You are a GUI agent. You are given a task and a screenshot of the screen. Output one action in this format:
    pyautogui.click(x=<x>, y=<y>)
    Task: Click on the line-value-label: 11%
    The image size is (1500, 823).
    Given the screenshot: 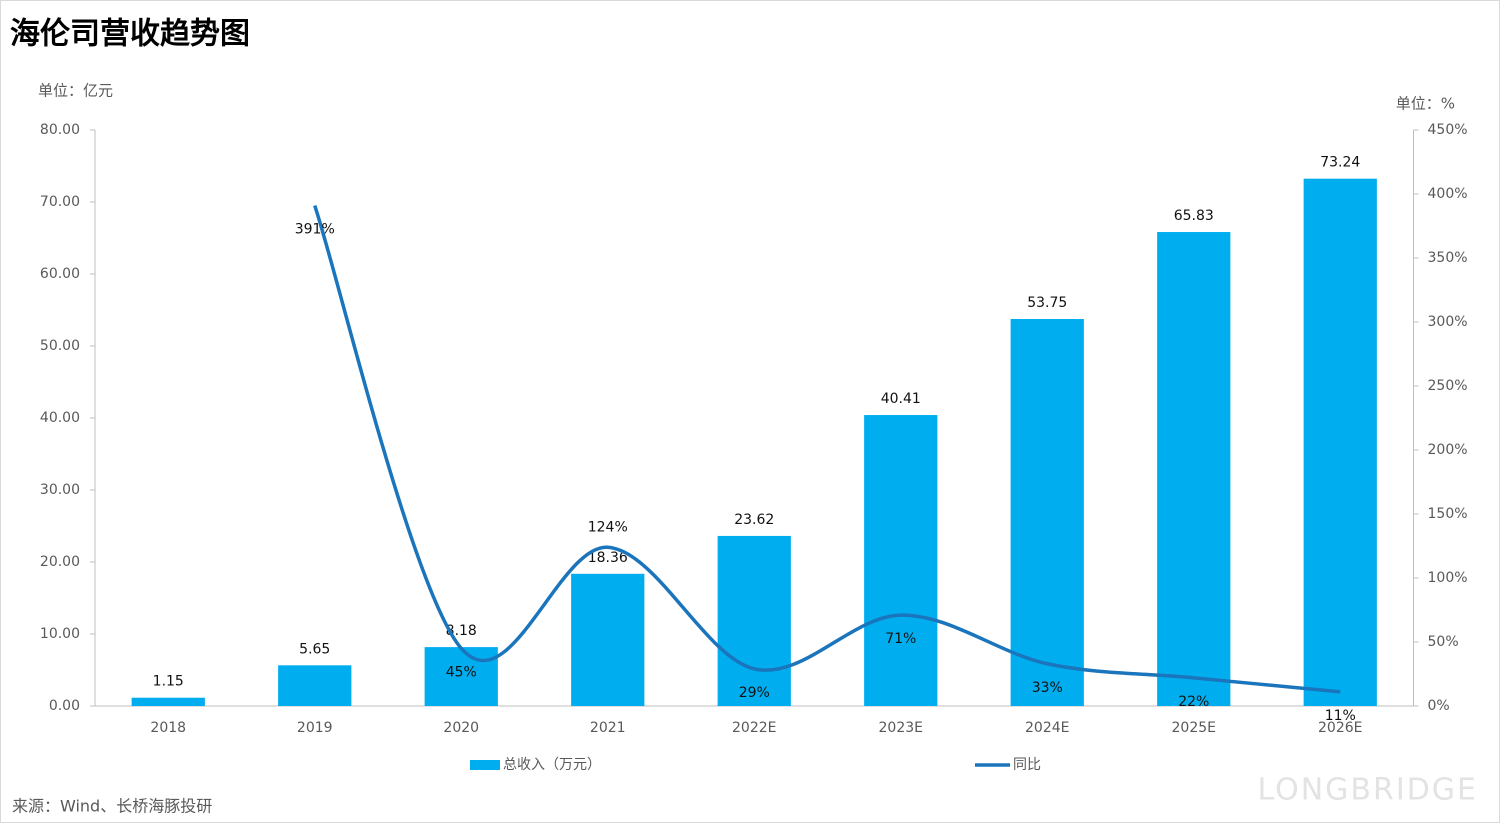 What is the action you would take?
    pyautogui.click(x=1340, y=716)
    